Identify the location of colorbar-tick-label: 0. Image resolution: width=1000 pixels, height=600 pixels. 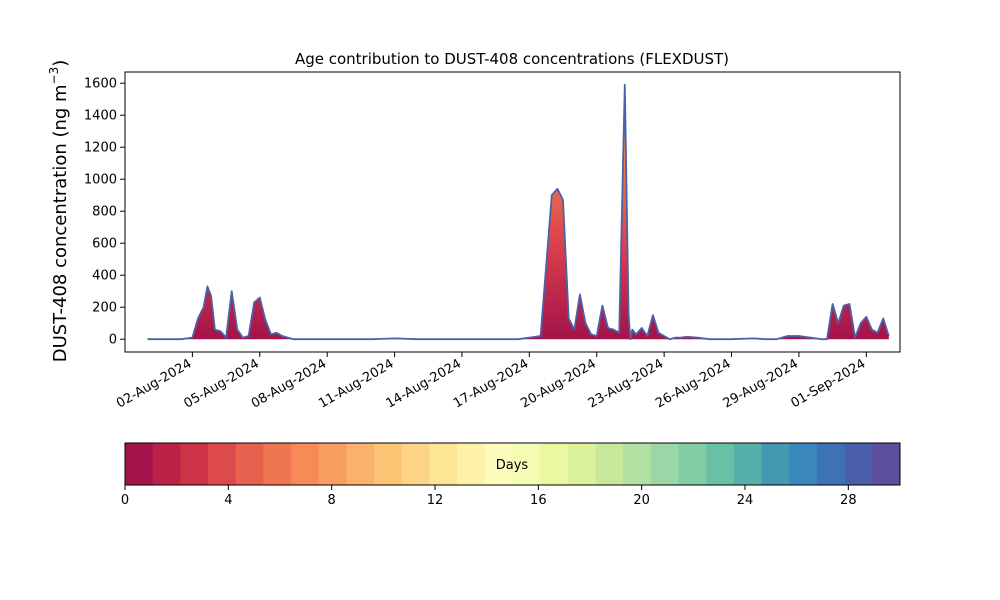
(125, 500).